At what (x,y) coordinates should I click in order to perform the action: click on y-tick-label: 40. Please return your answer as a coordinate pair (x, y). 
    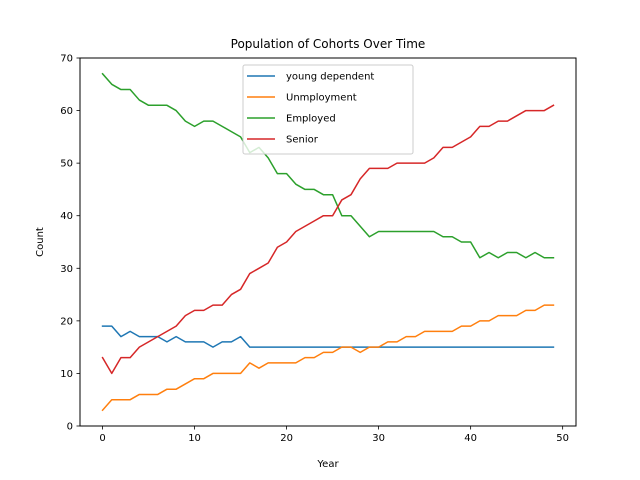
    Looking at the image, I should click on (66, 216).